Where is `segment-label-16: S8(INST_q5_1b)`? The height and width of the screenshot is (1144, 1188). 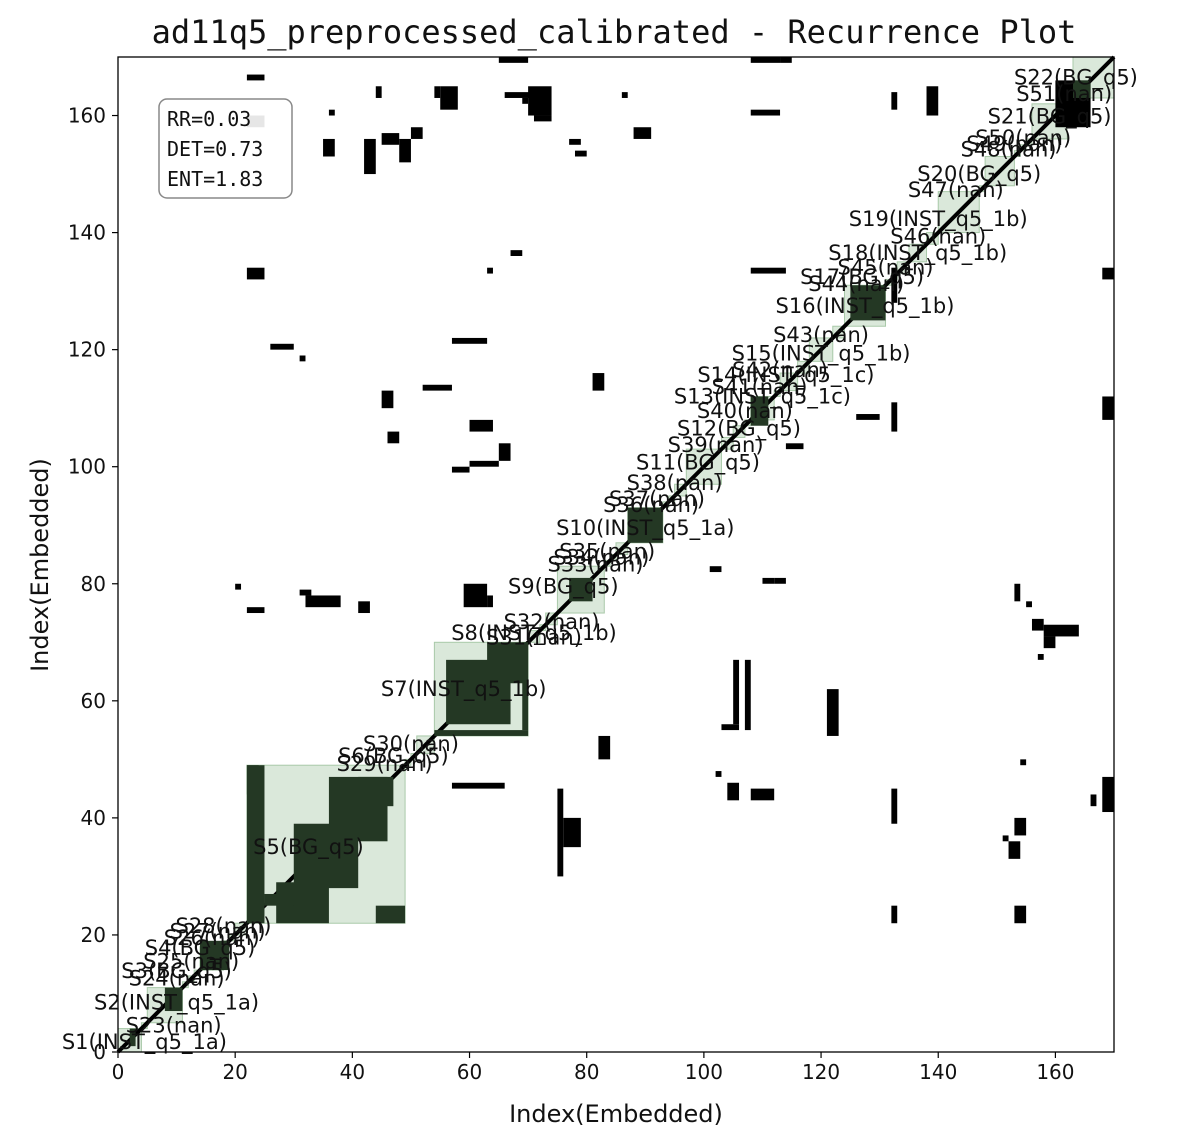 segment-label-16: S8(INST_q5_1b) is located at coordinates (534, 633).